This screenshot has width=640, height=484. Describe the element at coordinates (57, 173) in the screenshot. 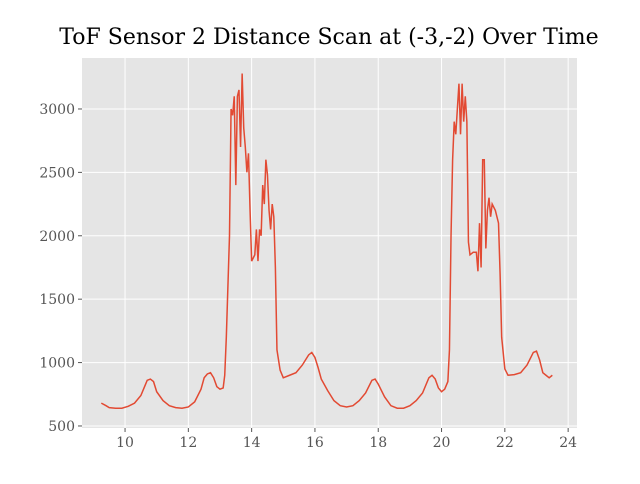

I see `y-tick-label: 2500` at that location.